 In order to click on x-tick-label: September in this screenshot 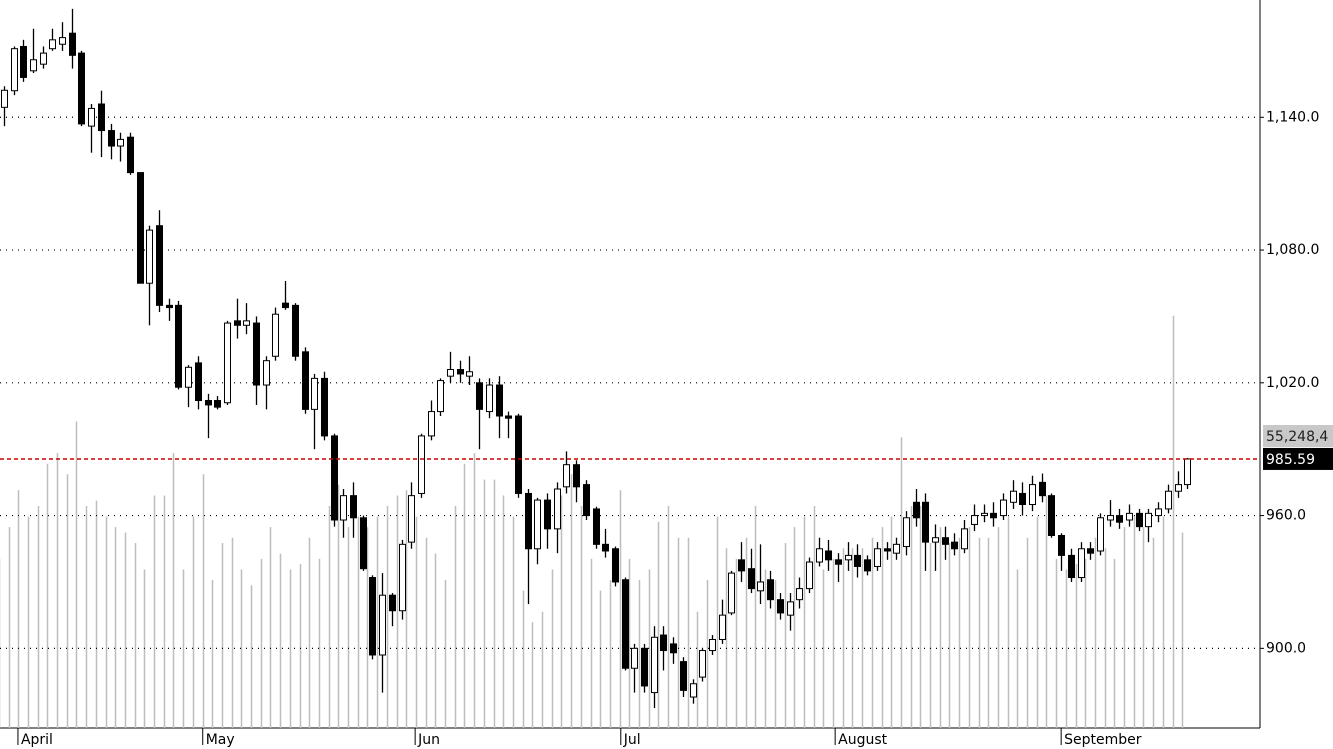, I will do `click(1103, 740)`.